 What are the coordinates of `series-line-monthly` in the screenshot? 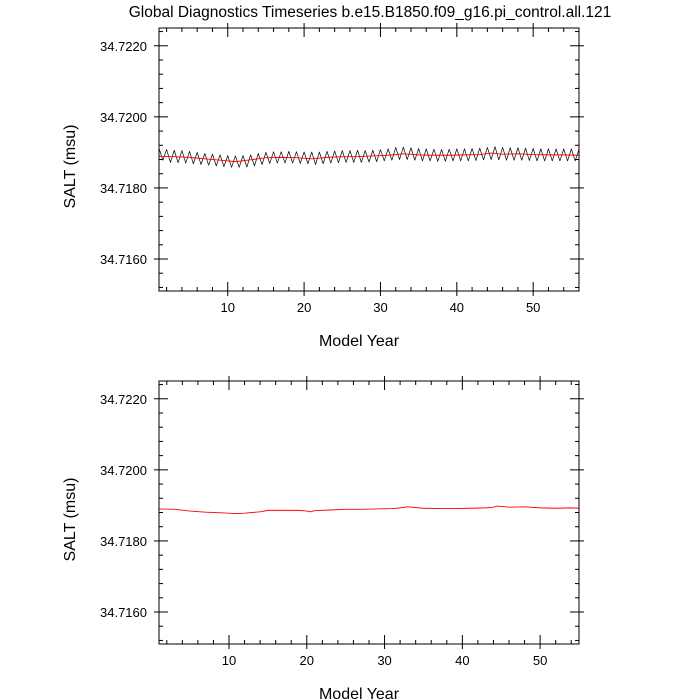 It's located at (369, 157).